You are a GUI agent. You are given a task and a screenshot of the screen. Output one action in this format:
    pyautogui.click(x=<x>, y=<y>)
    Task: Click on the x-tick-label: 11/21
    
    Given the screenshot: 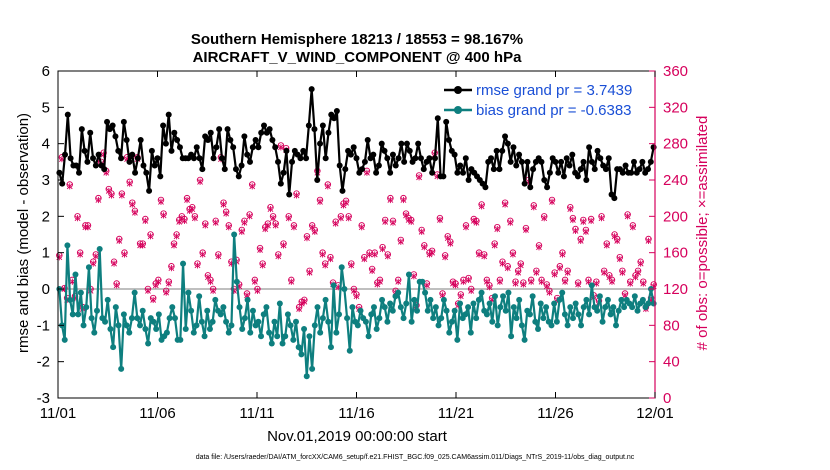 What is the action you would take?
    pyautogui.click(x=456, y=413)
    